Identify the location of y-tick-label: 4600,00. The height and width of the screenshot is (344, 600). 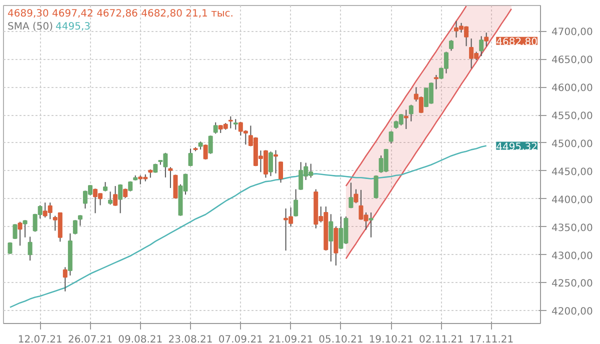
(572, 88).